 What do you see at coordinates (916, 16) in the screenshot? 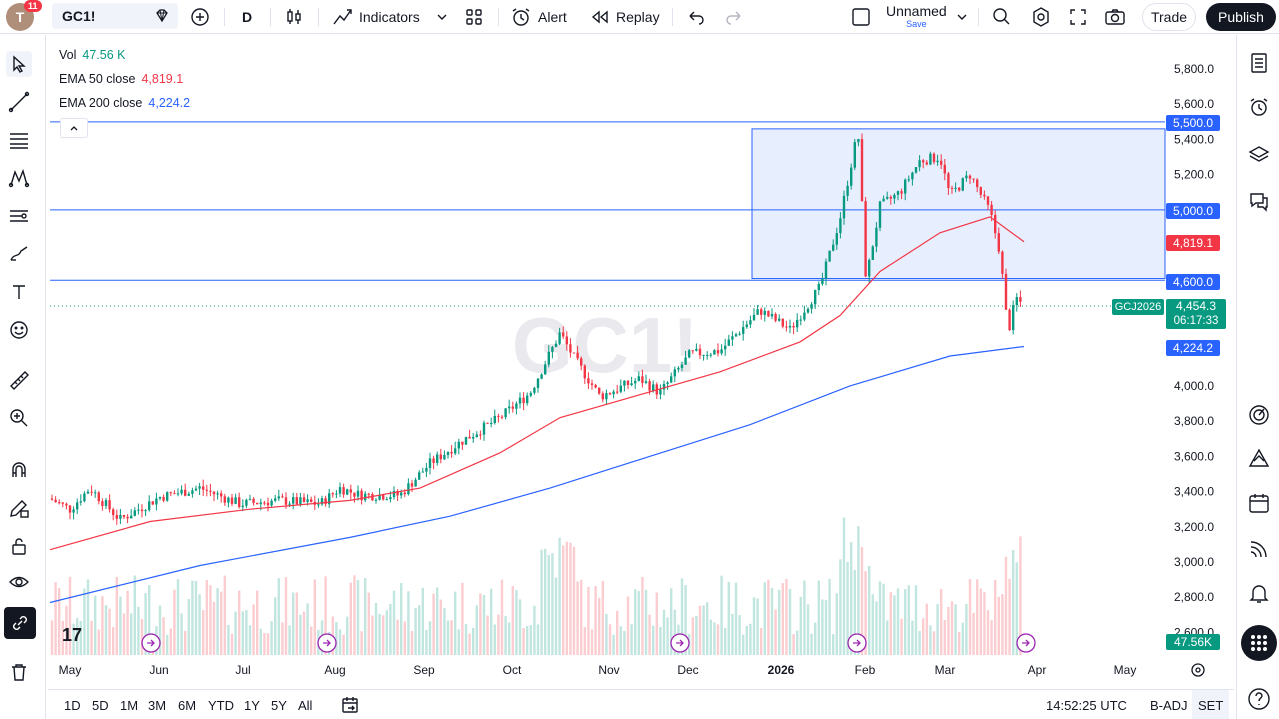
I see `layout-name: Unnamed Save` at bounding box center [916, 16].